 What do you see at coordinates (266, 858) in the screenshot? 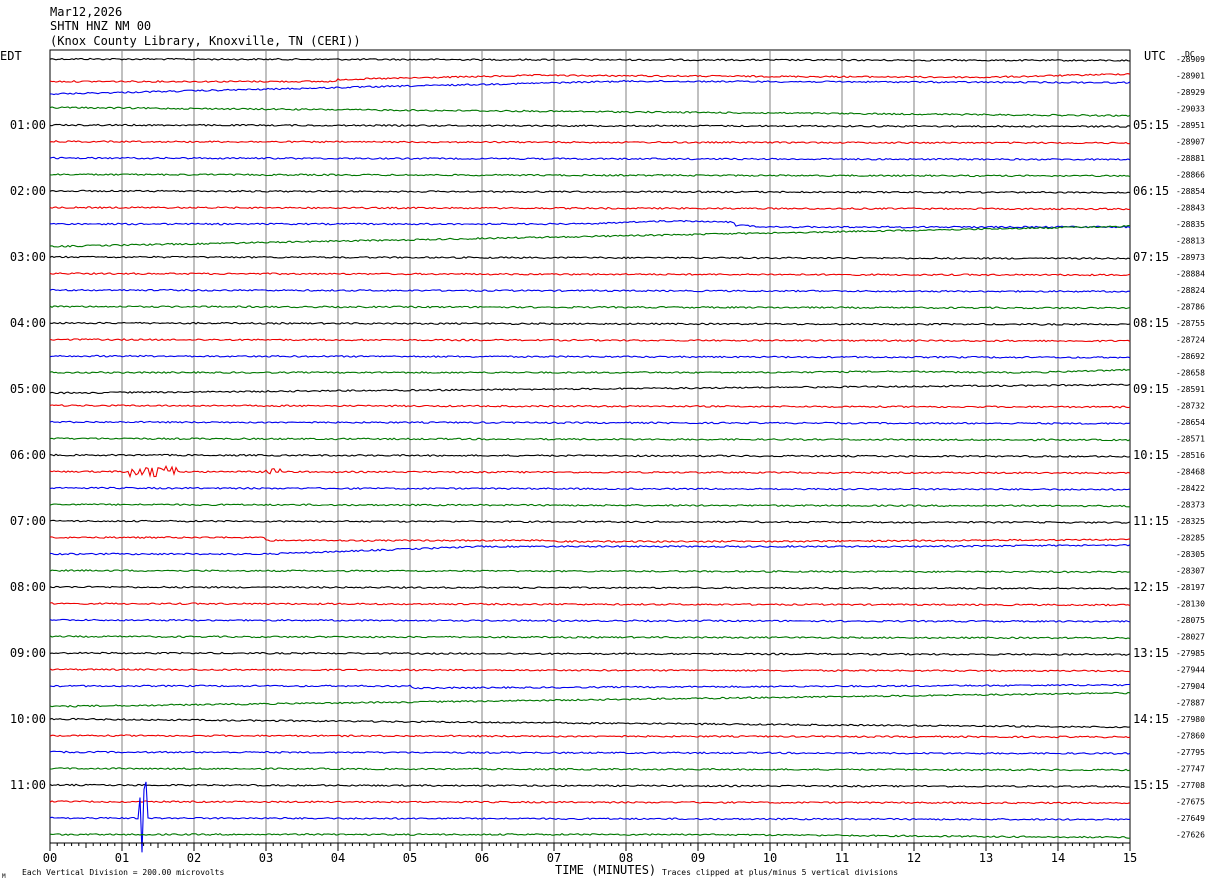
I see `x-tick-label: 03` at bounding box center [266, 858].